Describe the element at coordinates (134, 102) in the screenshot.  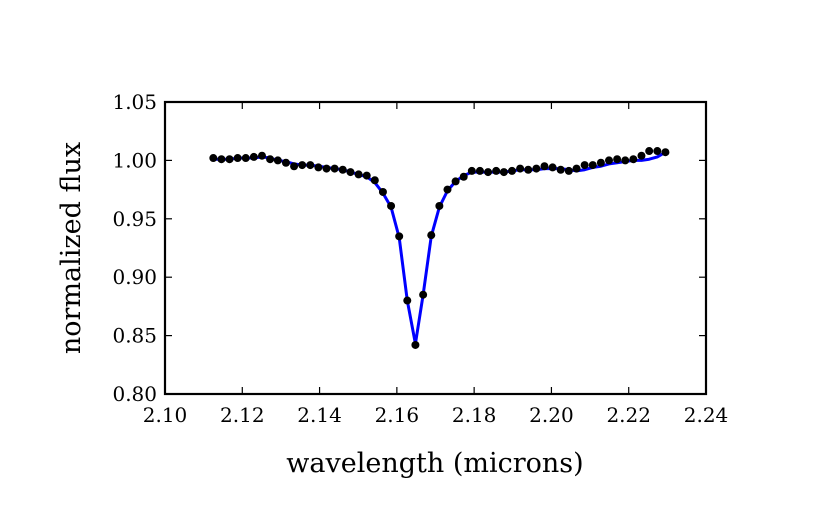
I see `y-tick-label: 1.05` at that location.